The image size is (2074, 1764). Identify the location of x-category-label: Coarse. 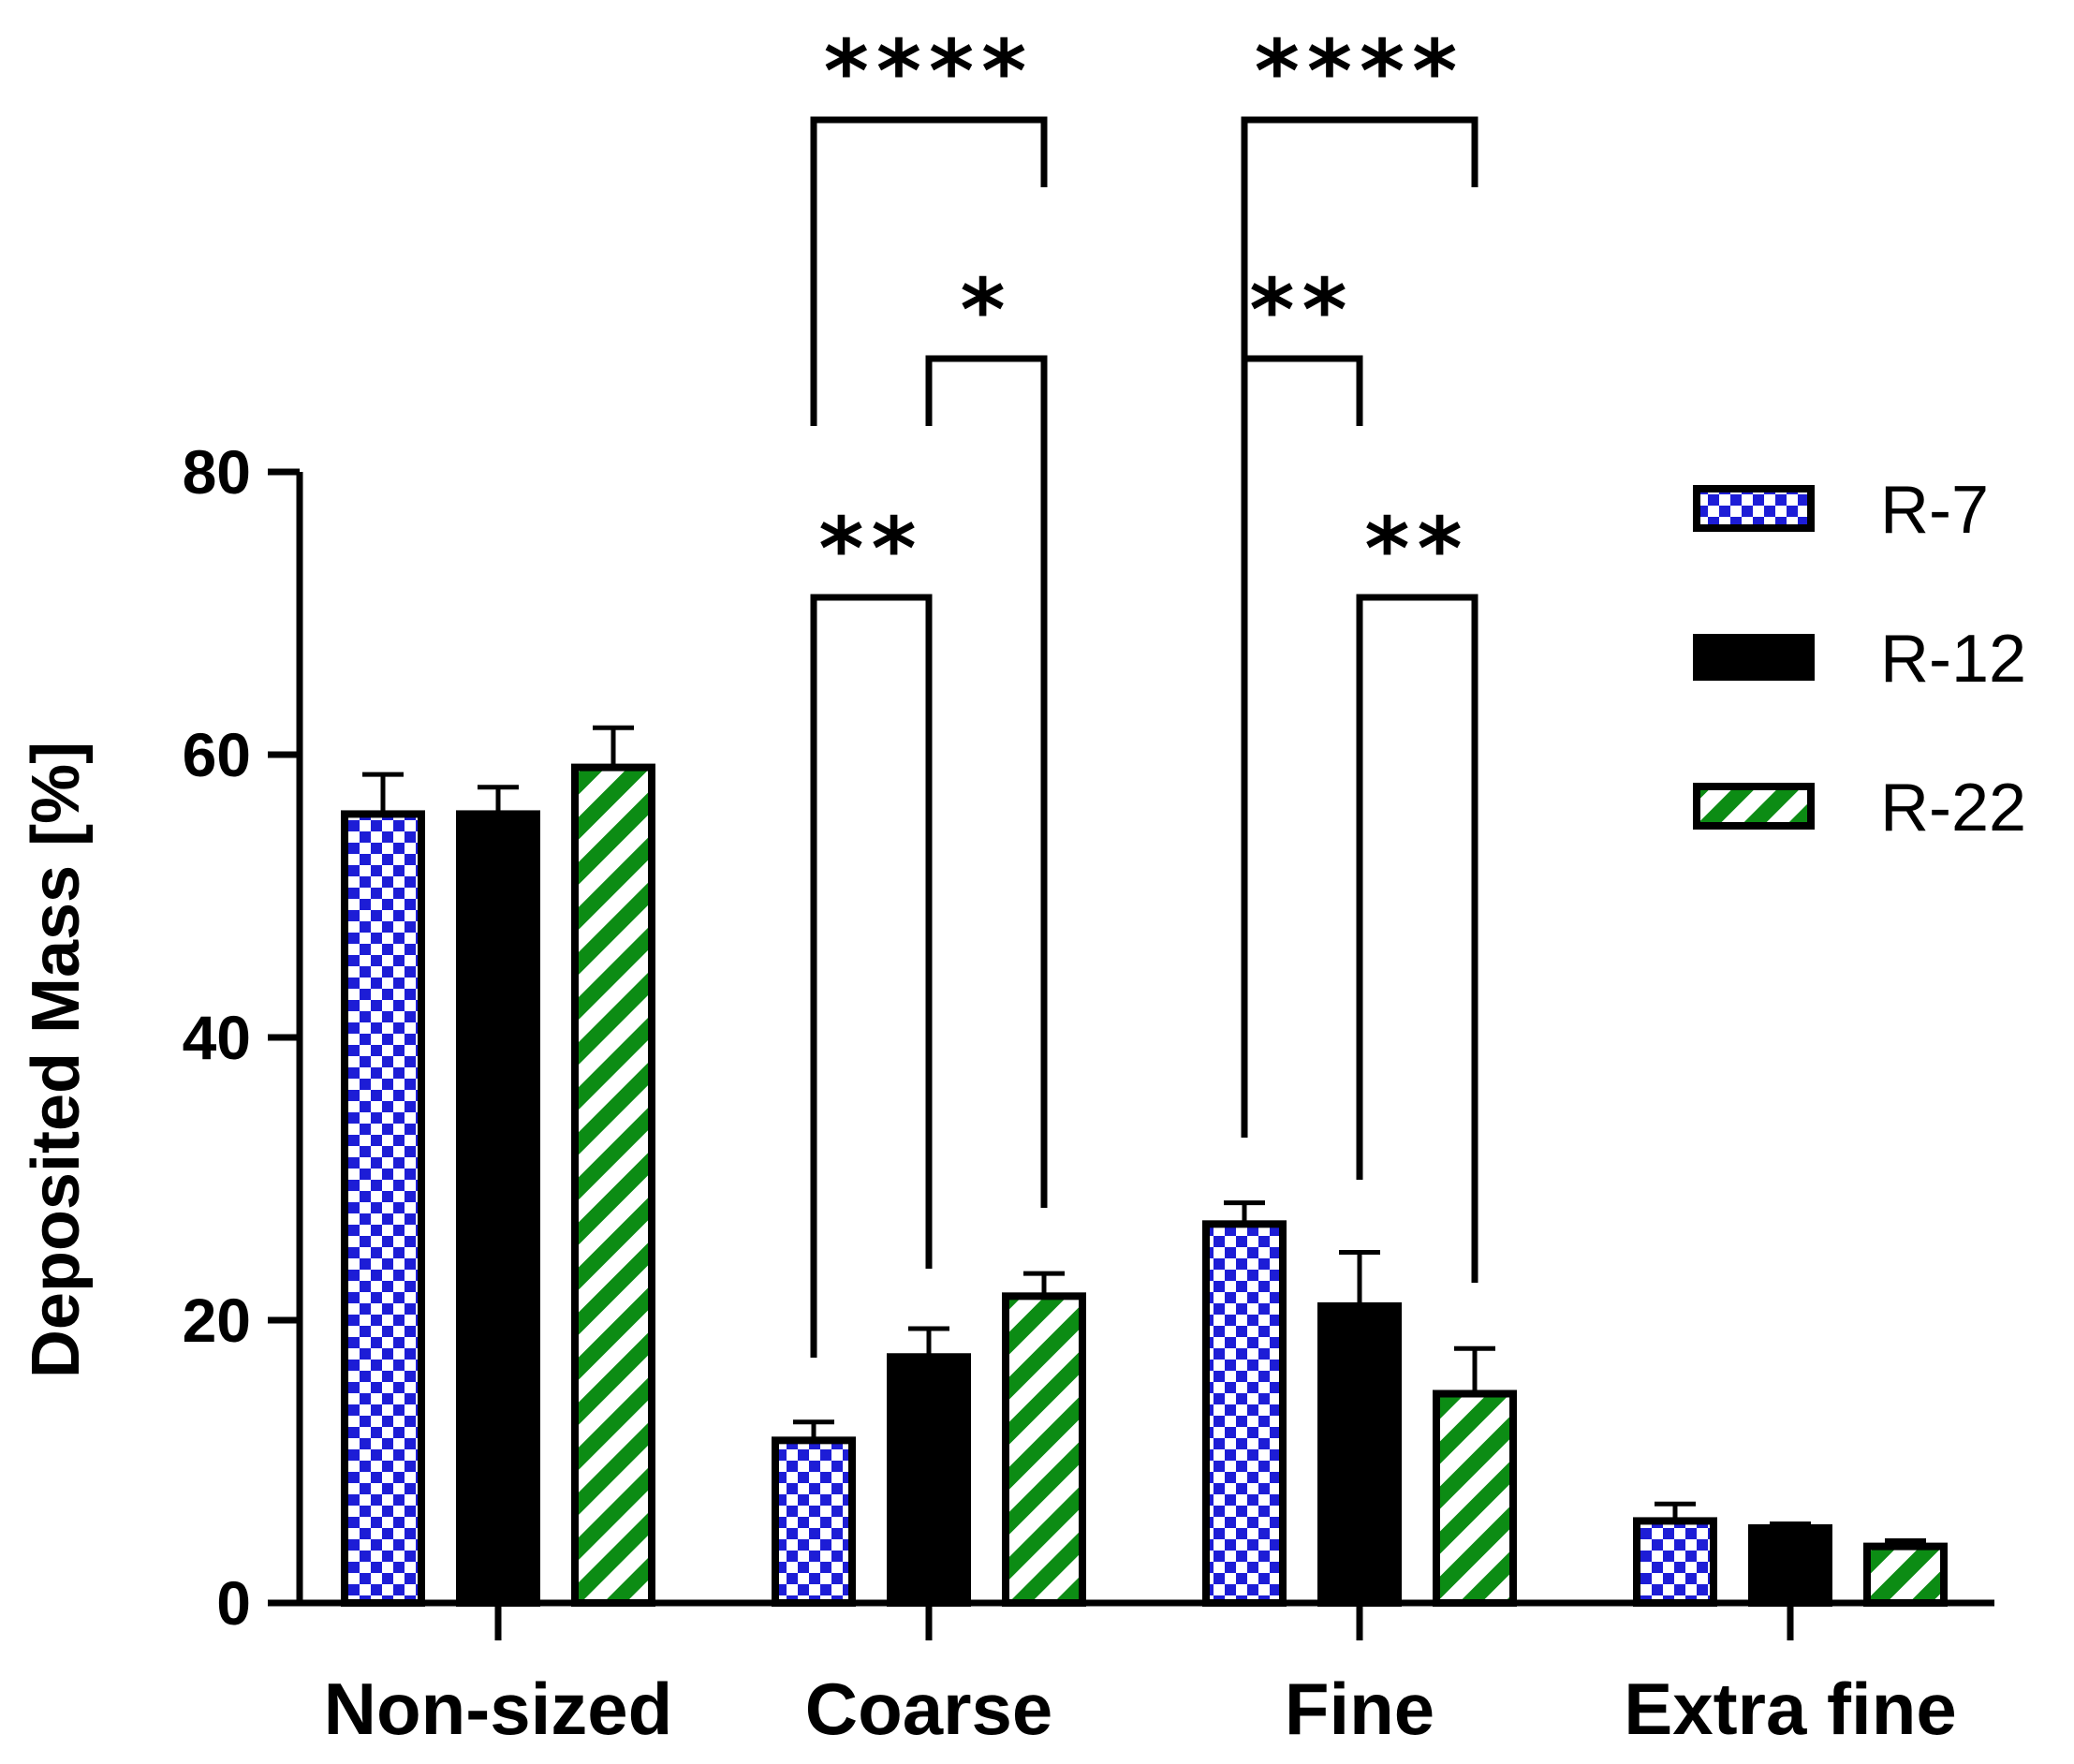
(928, 1709).